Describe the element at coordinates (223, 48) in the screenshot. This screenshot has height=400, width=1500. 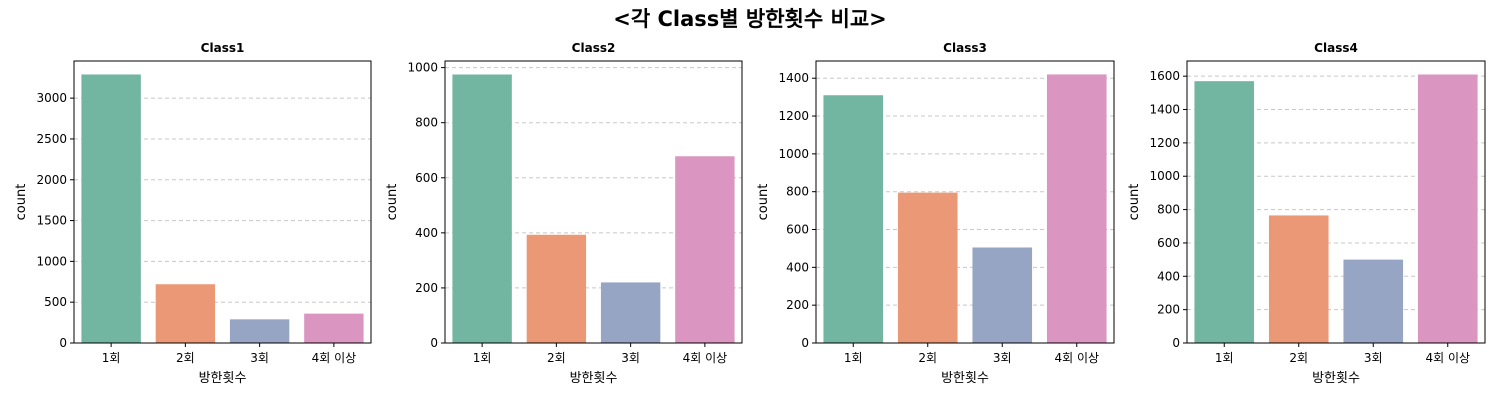
I see `panel-title: Class1` at that location.